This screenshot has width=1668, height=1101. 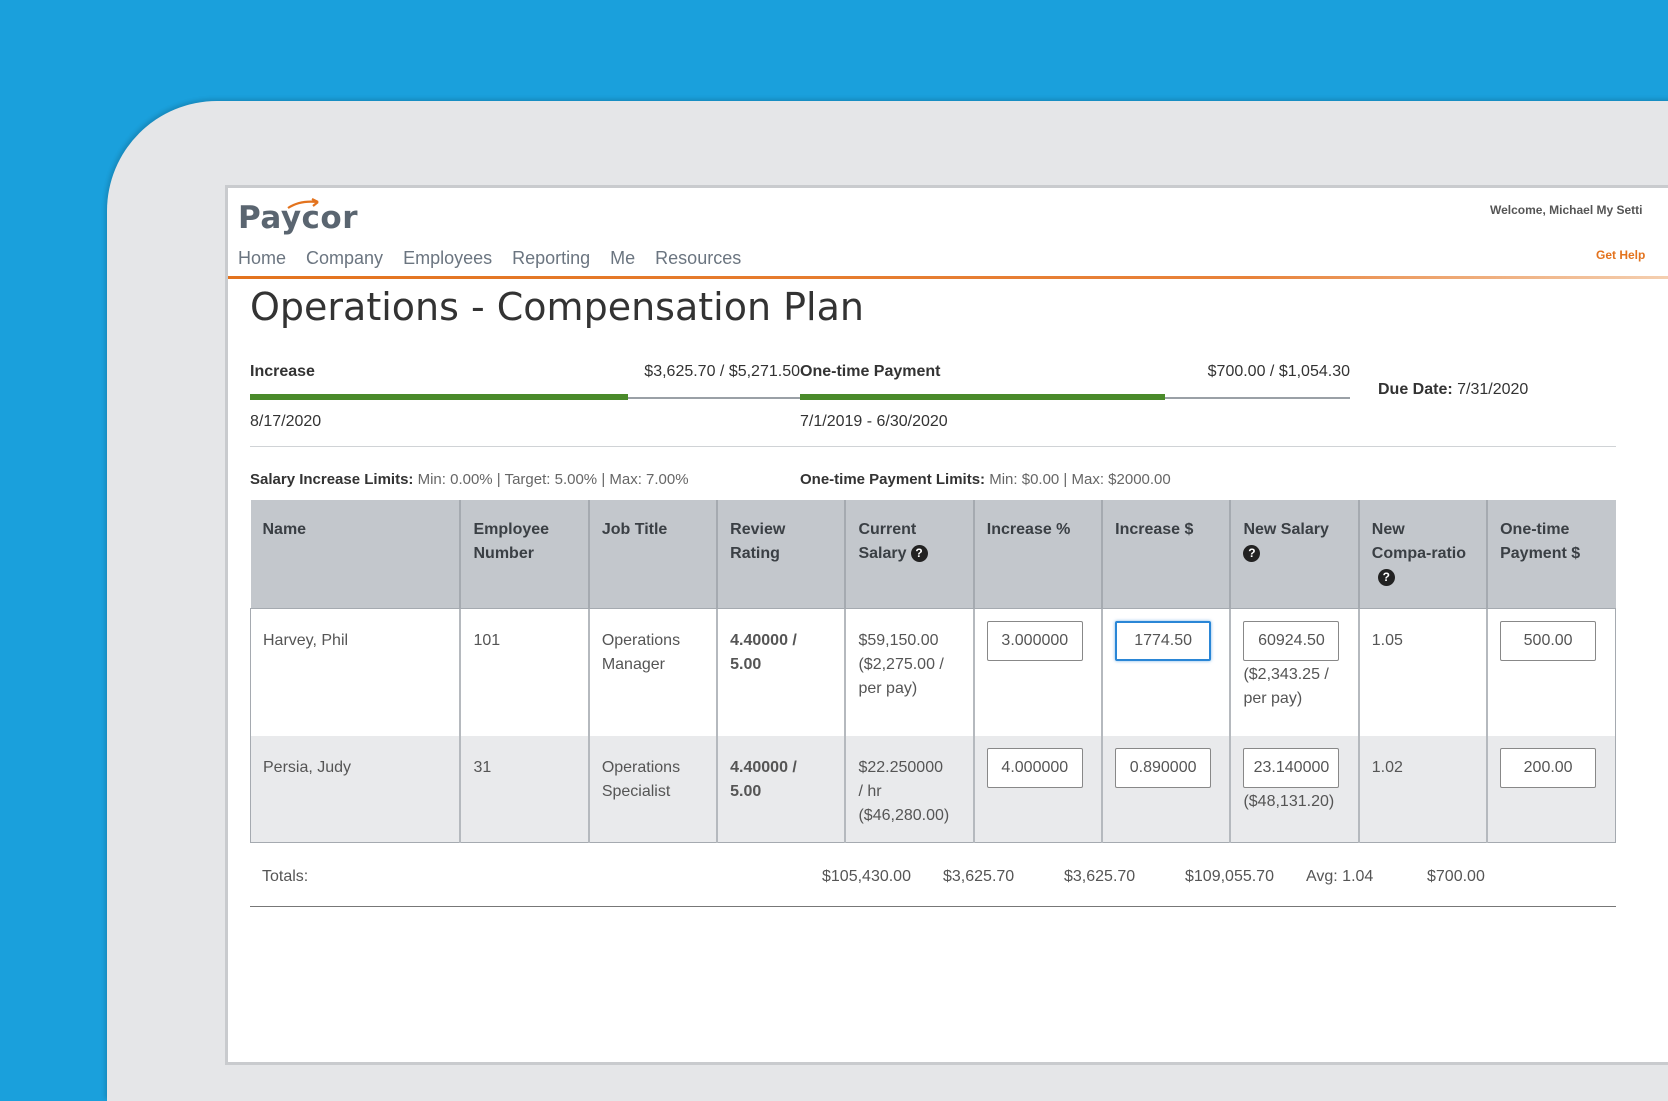 What do you see at coordinates (933, 446) in the screenshot?
I see `divider` at bounding box center [933, 446].